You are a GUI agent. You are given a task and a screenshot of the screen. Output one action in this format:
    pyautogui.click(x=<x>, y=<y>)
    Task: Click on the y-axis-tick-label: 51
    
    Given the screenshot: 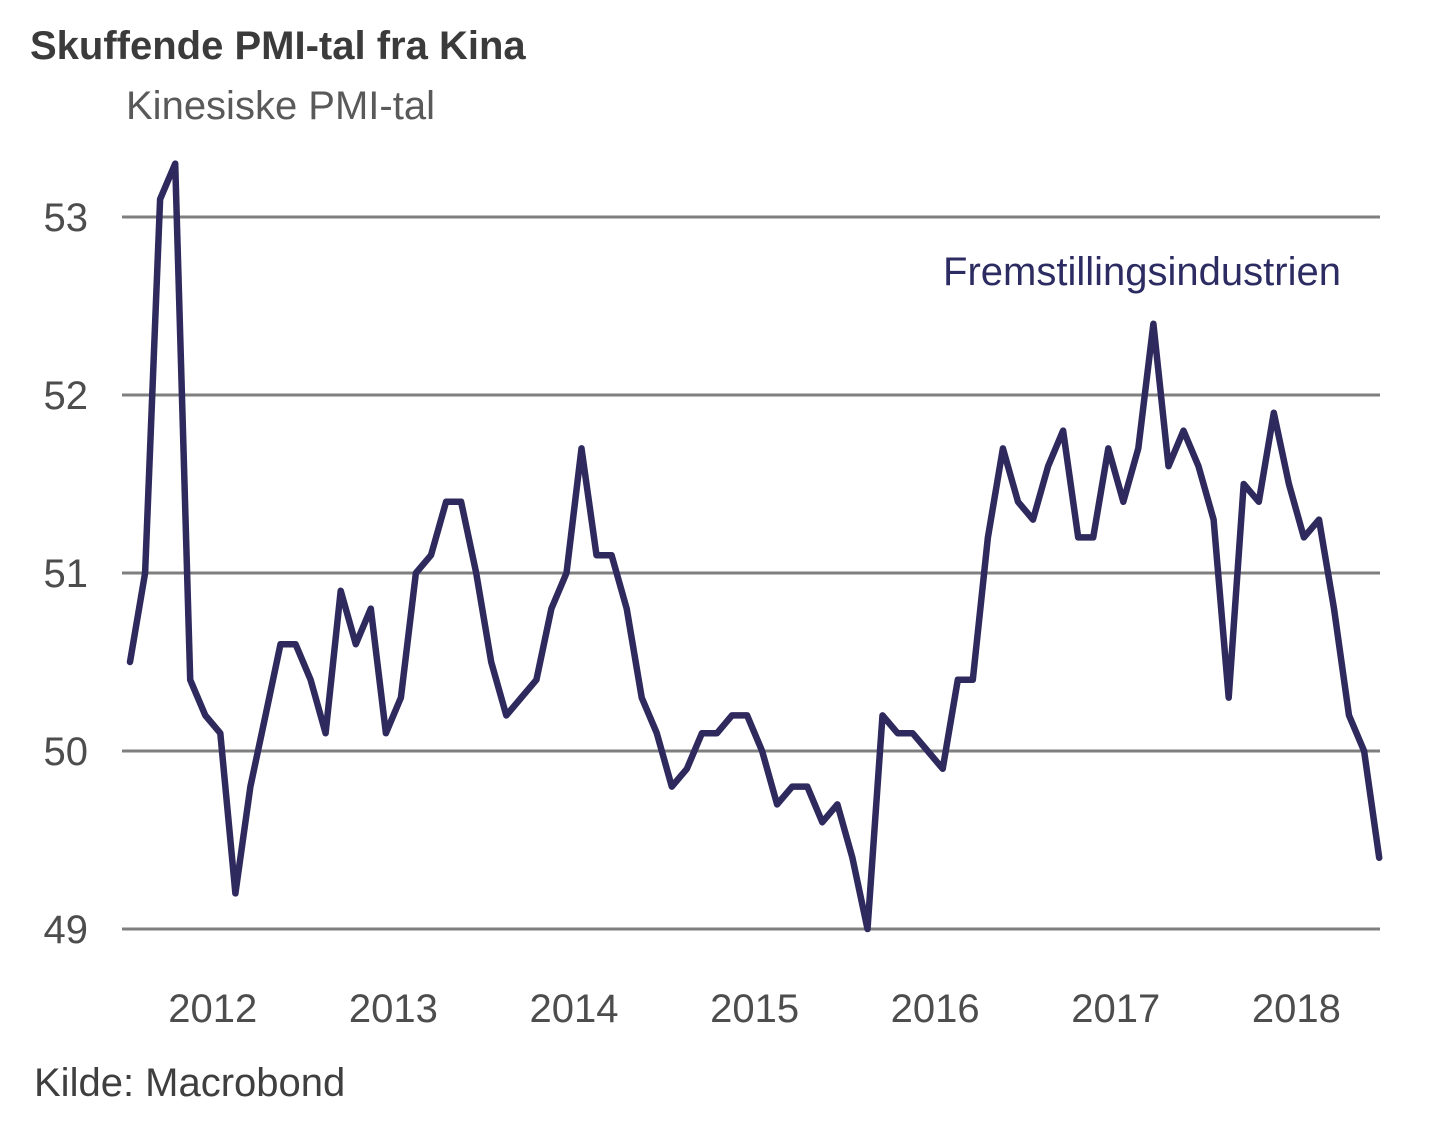 What is the action you would take?
    pyautogui.click(x=66, y=574)
    